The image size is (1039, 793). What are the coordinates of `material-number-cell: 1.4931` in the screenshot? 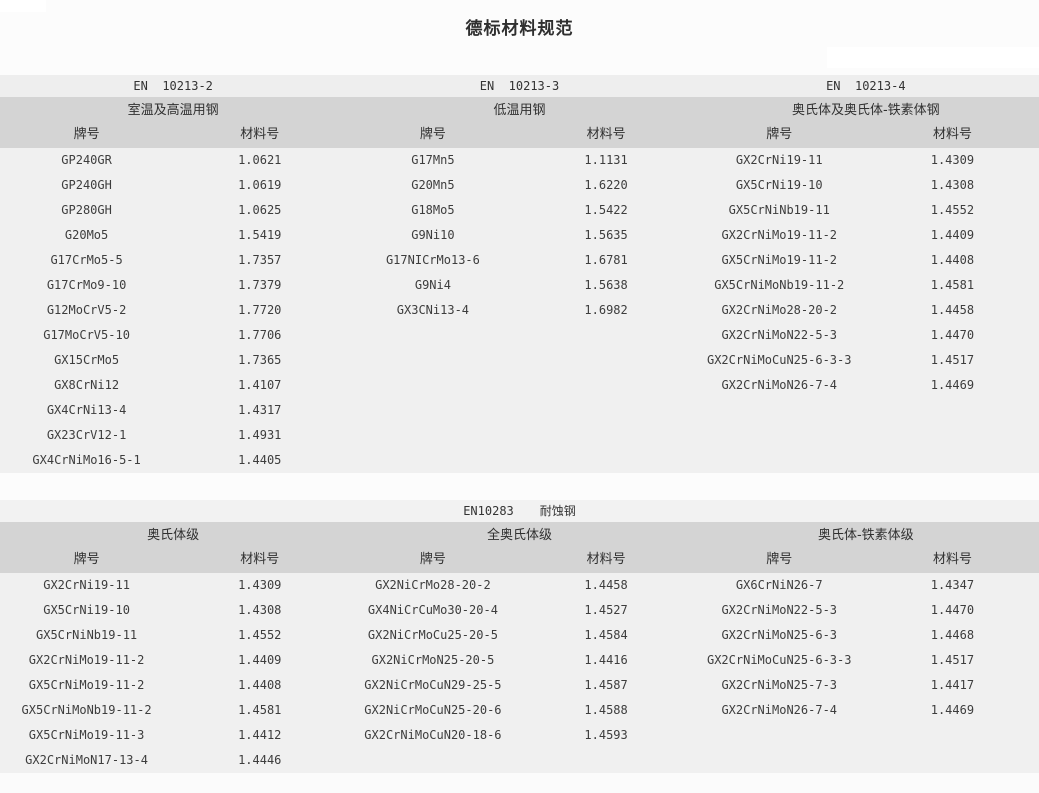 It's located at (260, 435).